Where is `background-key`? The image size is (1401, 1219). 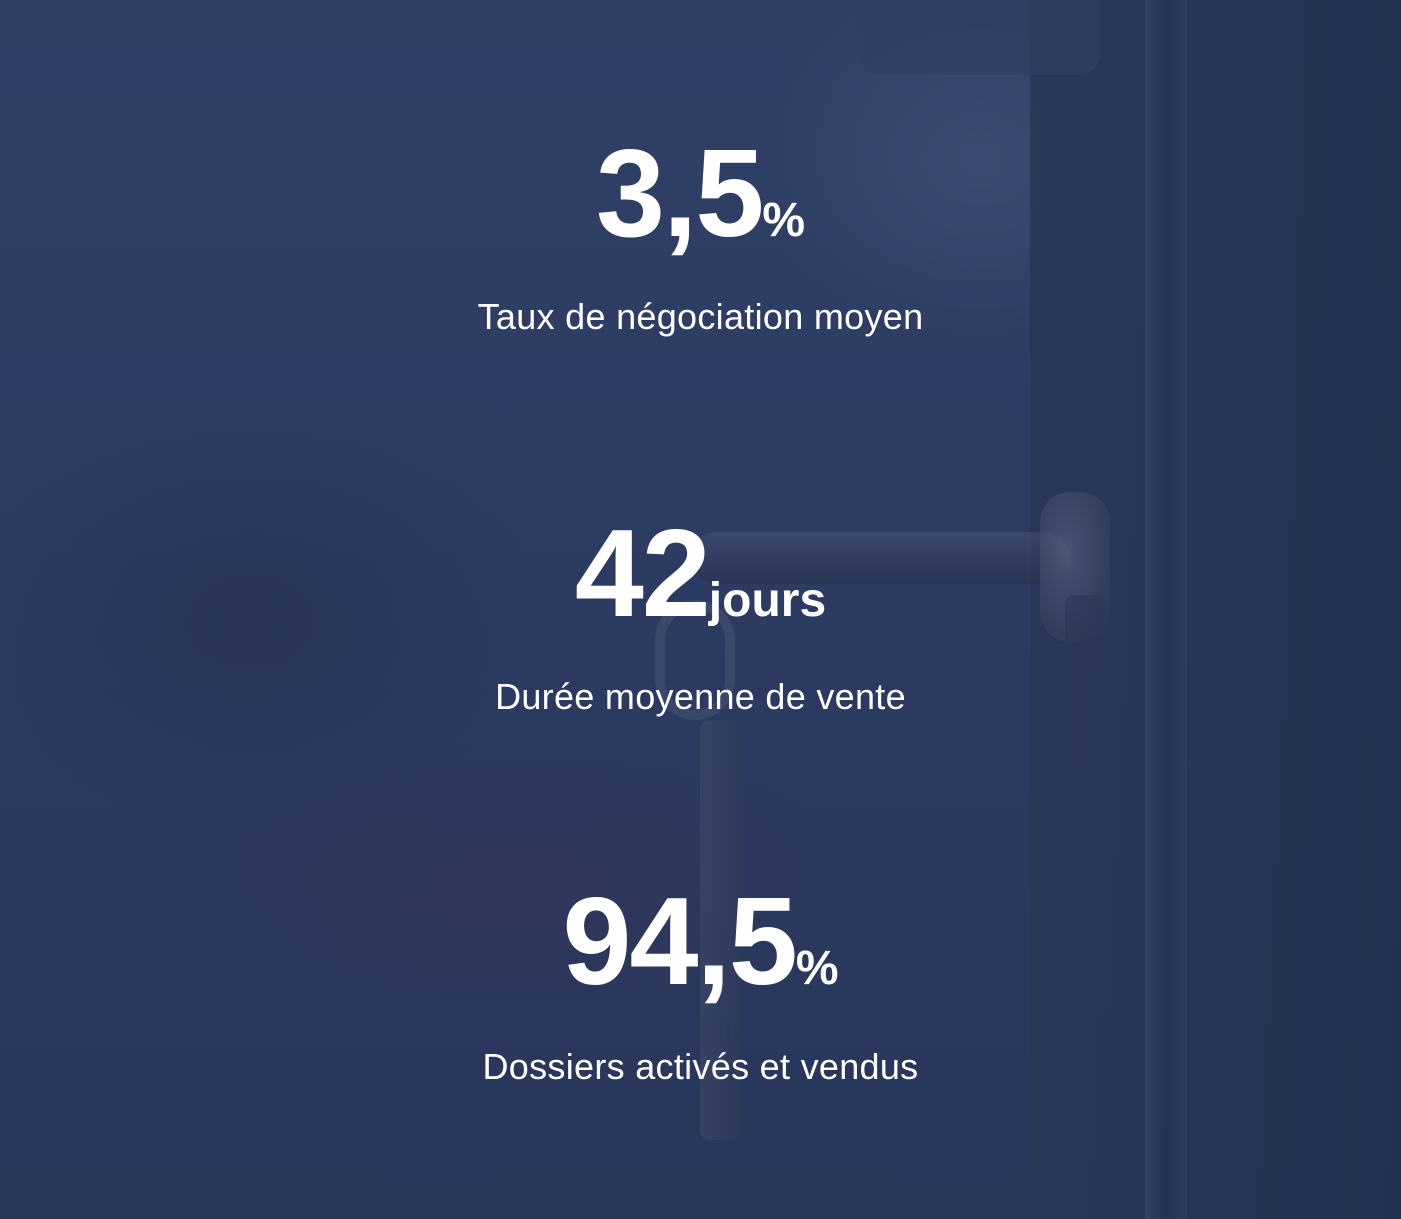
background-key is located at coordinates (720, 930).